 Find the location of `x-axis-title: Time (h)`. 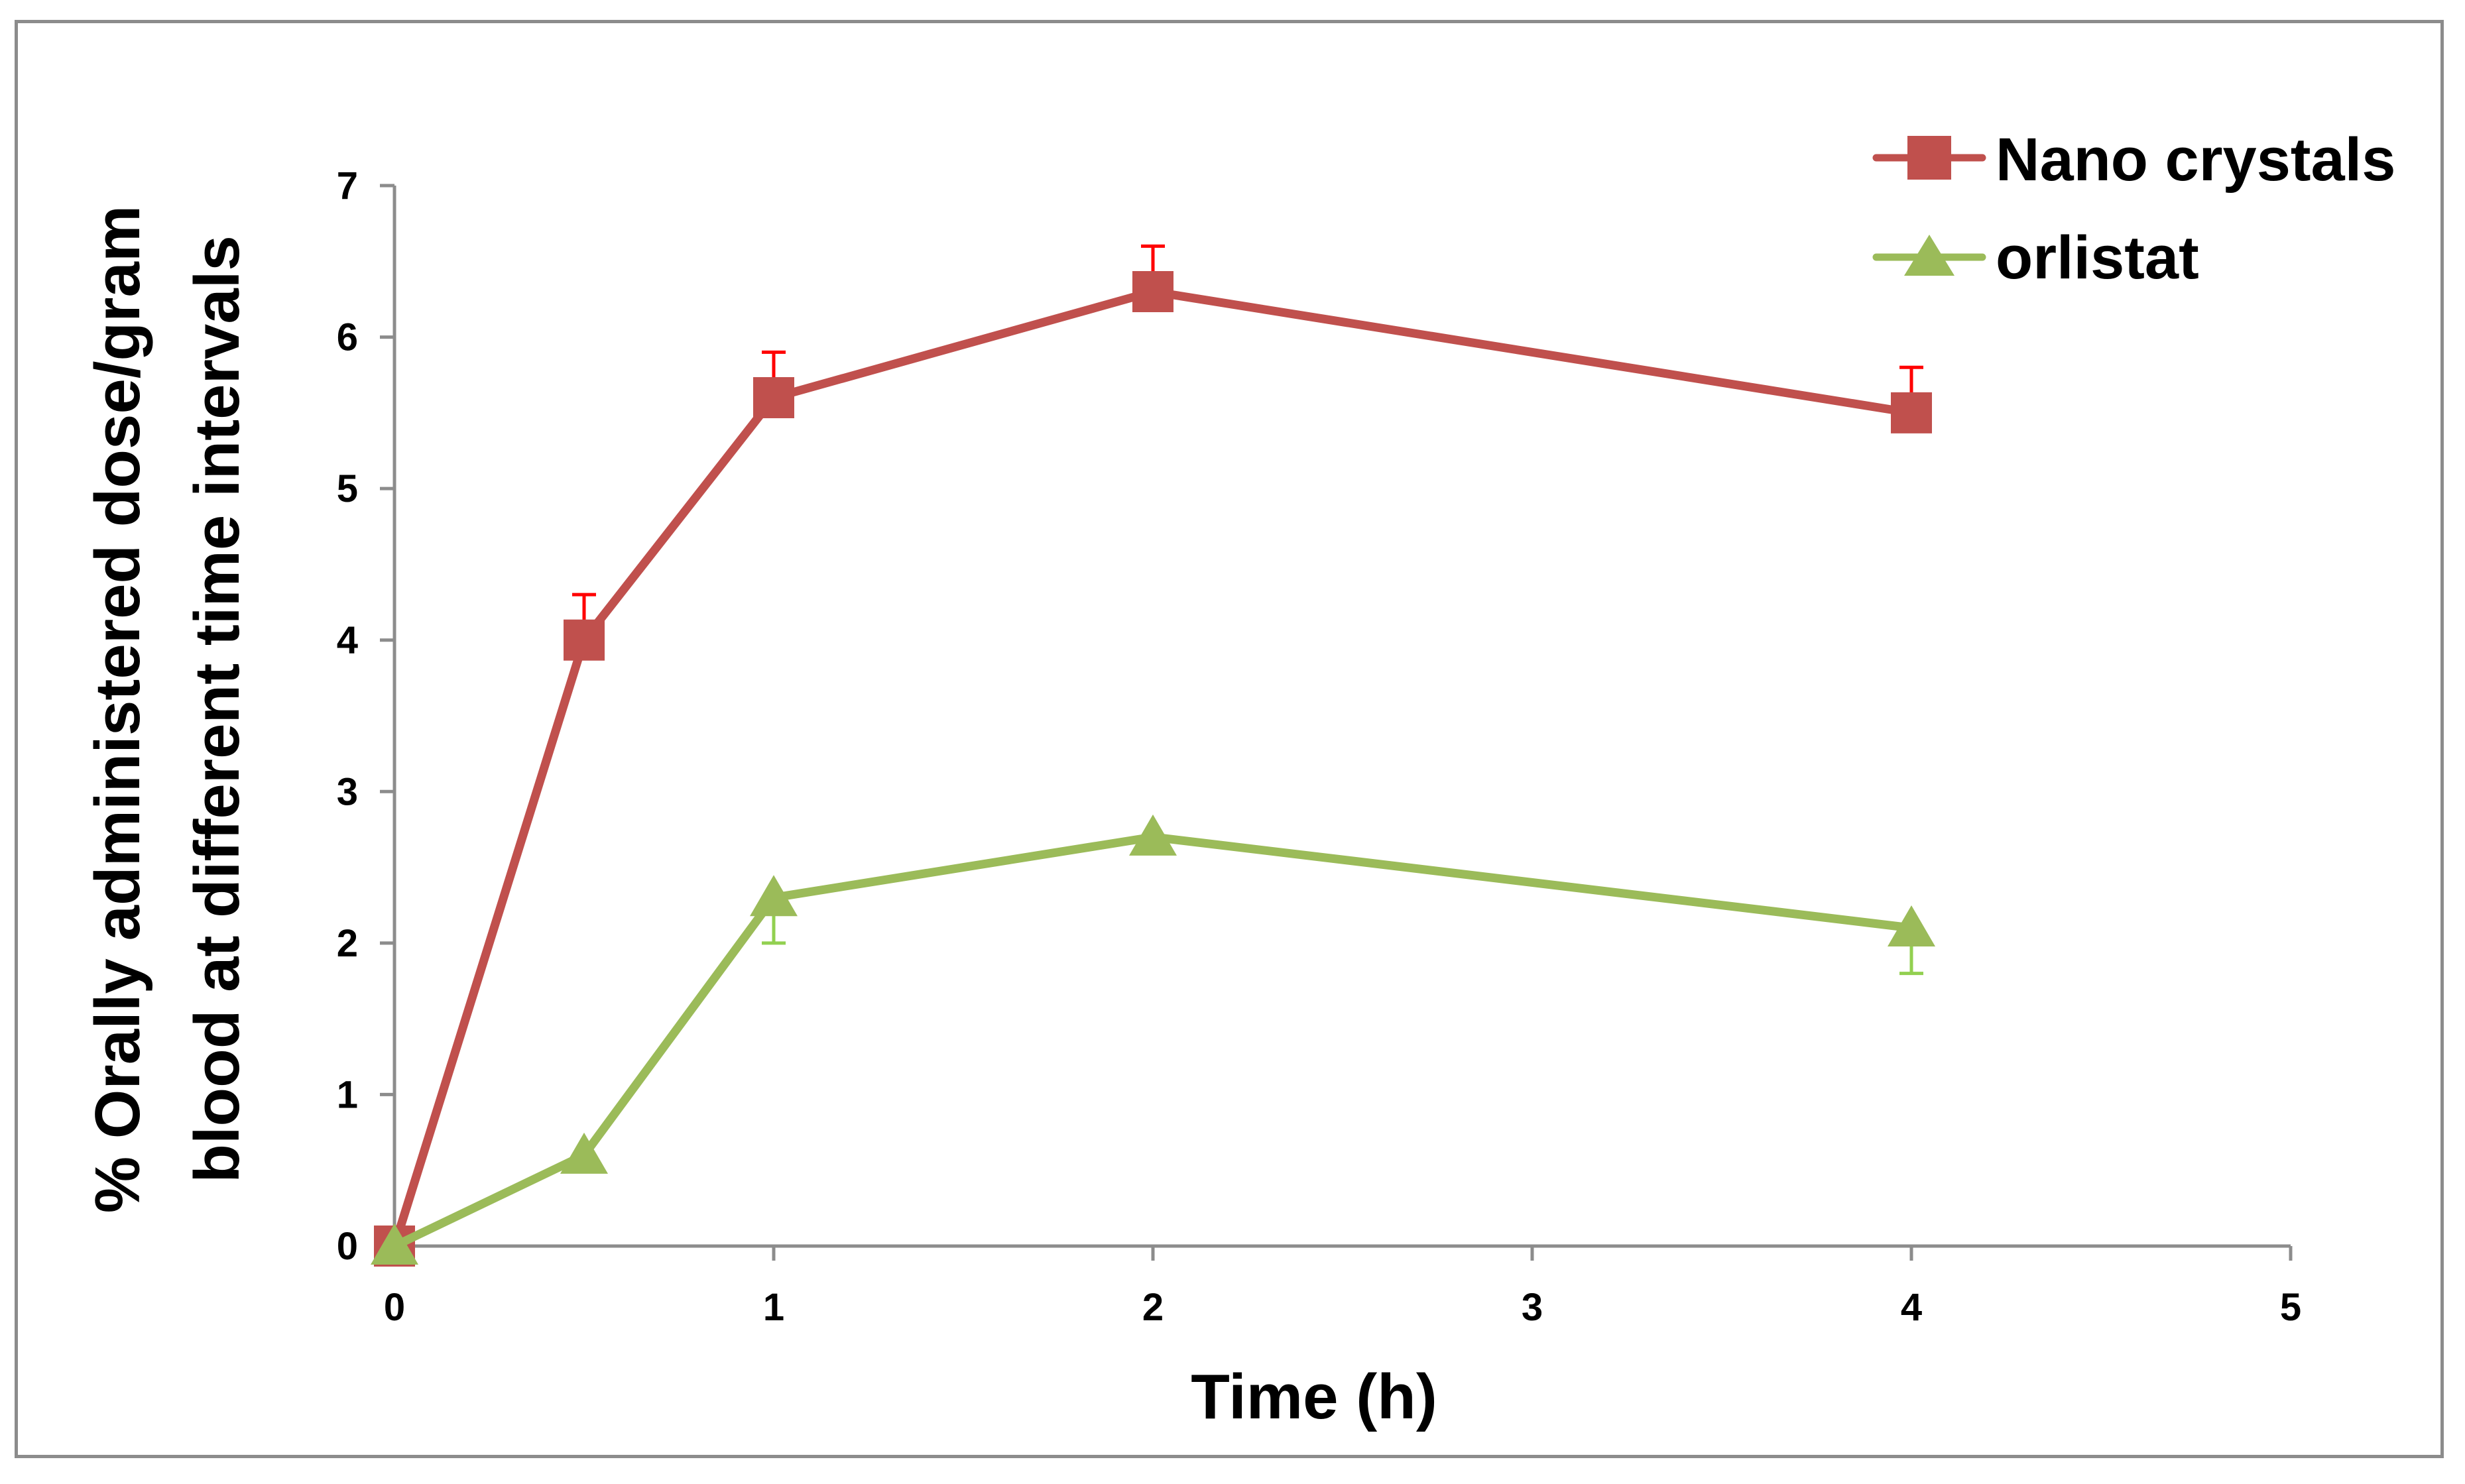

x-axis-title: Time (h) is located at coordinates (1314, 1396).